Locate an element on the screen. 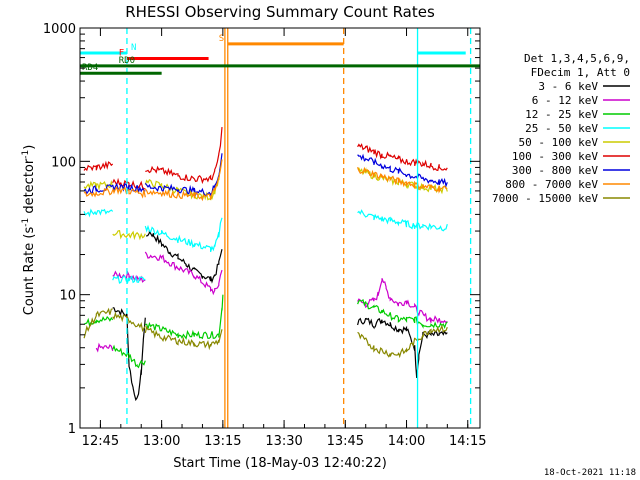  y-tick-label-0: 1 is located at coordinates (72, 429).